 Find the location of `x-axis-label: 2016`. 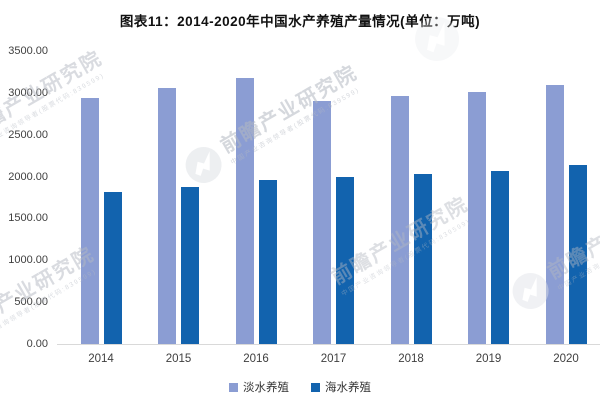

x-axis-label: 2016 is located at coordinates (256, 359).